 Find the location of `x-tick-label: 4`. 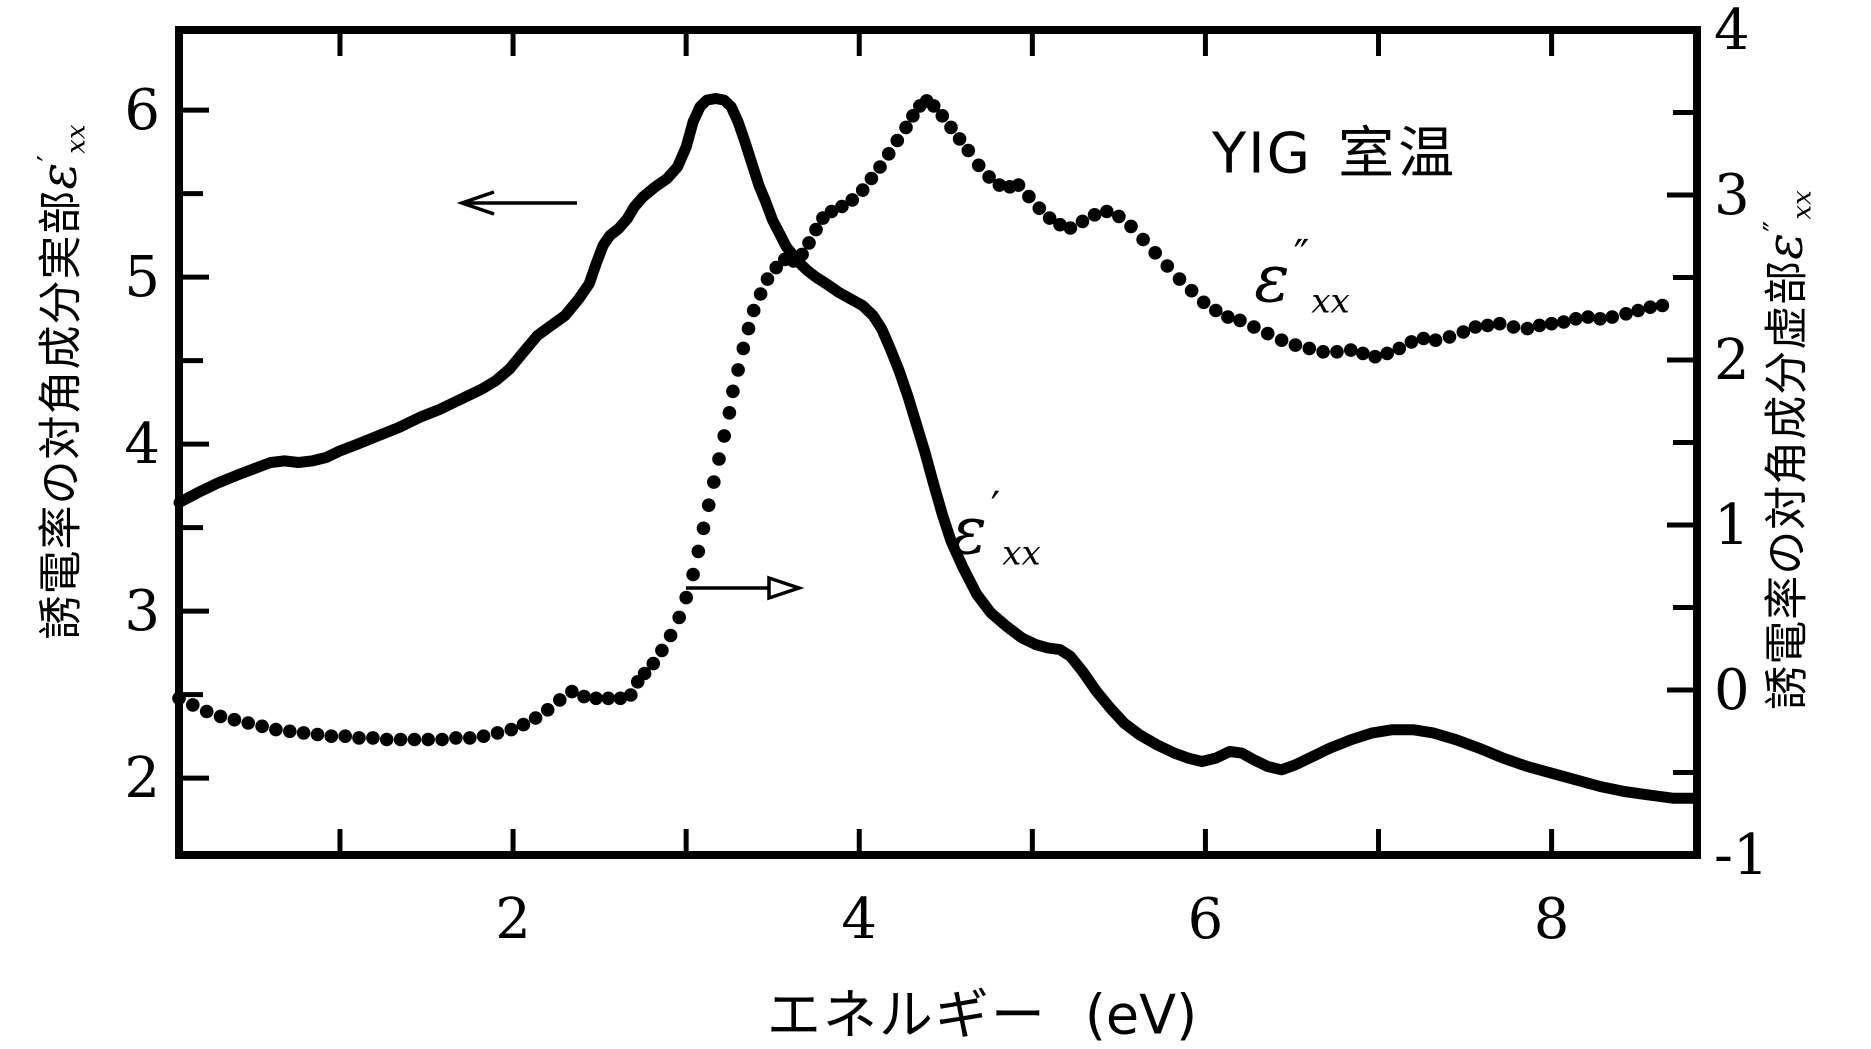

x-tick-label: 4 is located at coordinates (859, 919).